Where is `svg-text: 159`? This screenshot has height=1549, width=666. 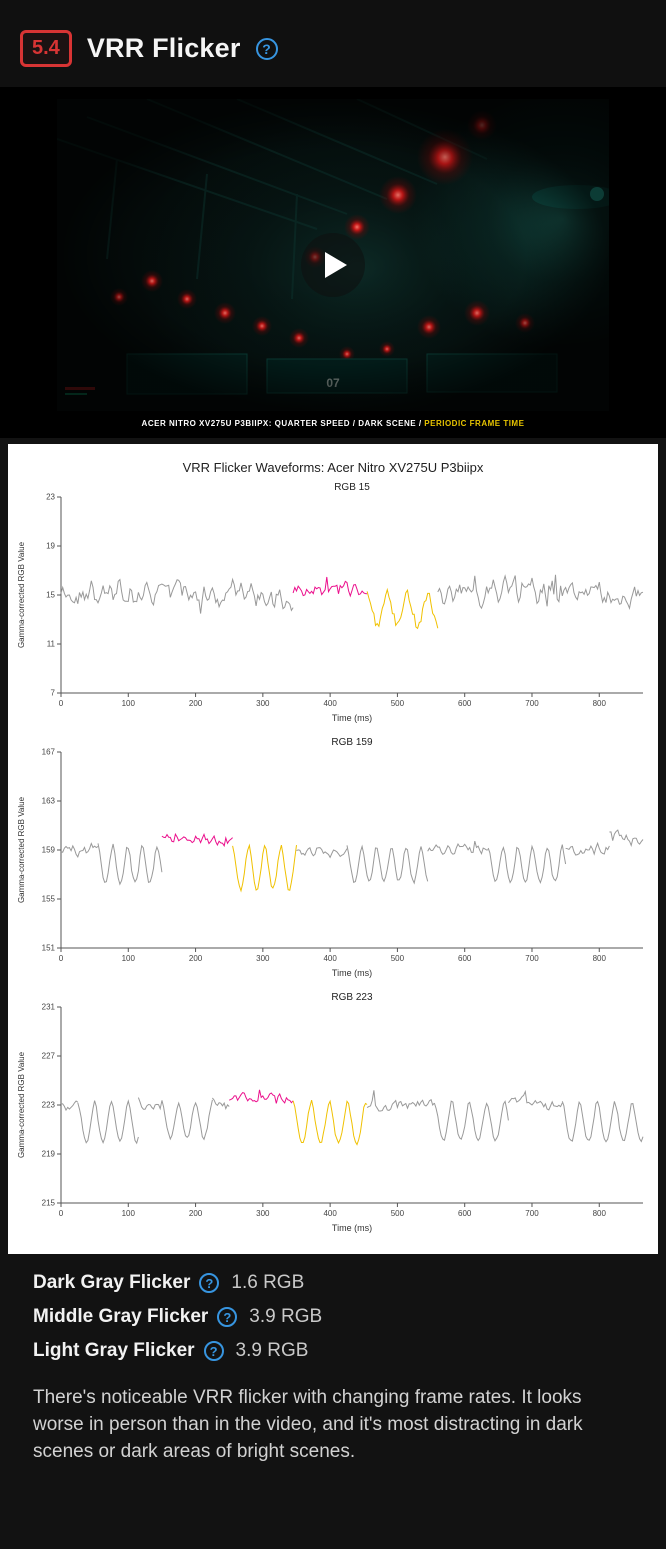
svg-text: 159 is located at coordinates (49, 850).